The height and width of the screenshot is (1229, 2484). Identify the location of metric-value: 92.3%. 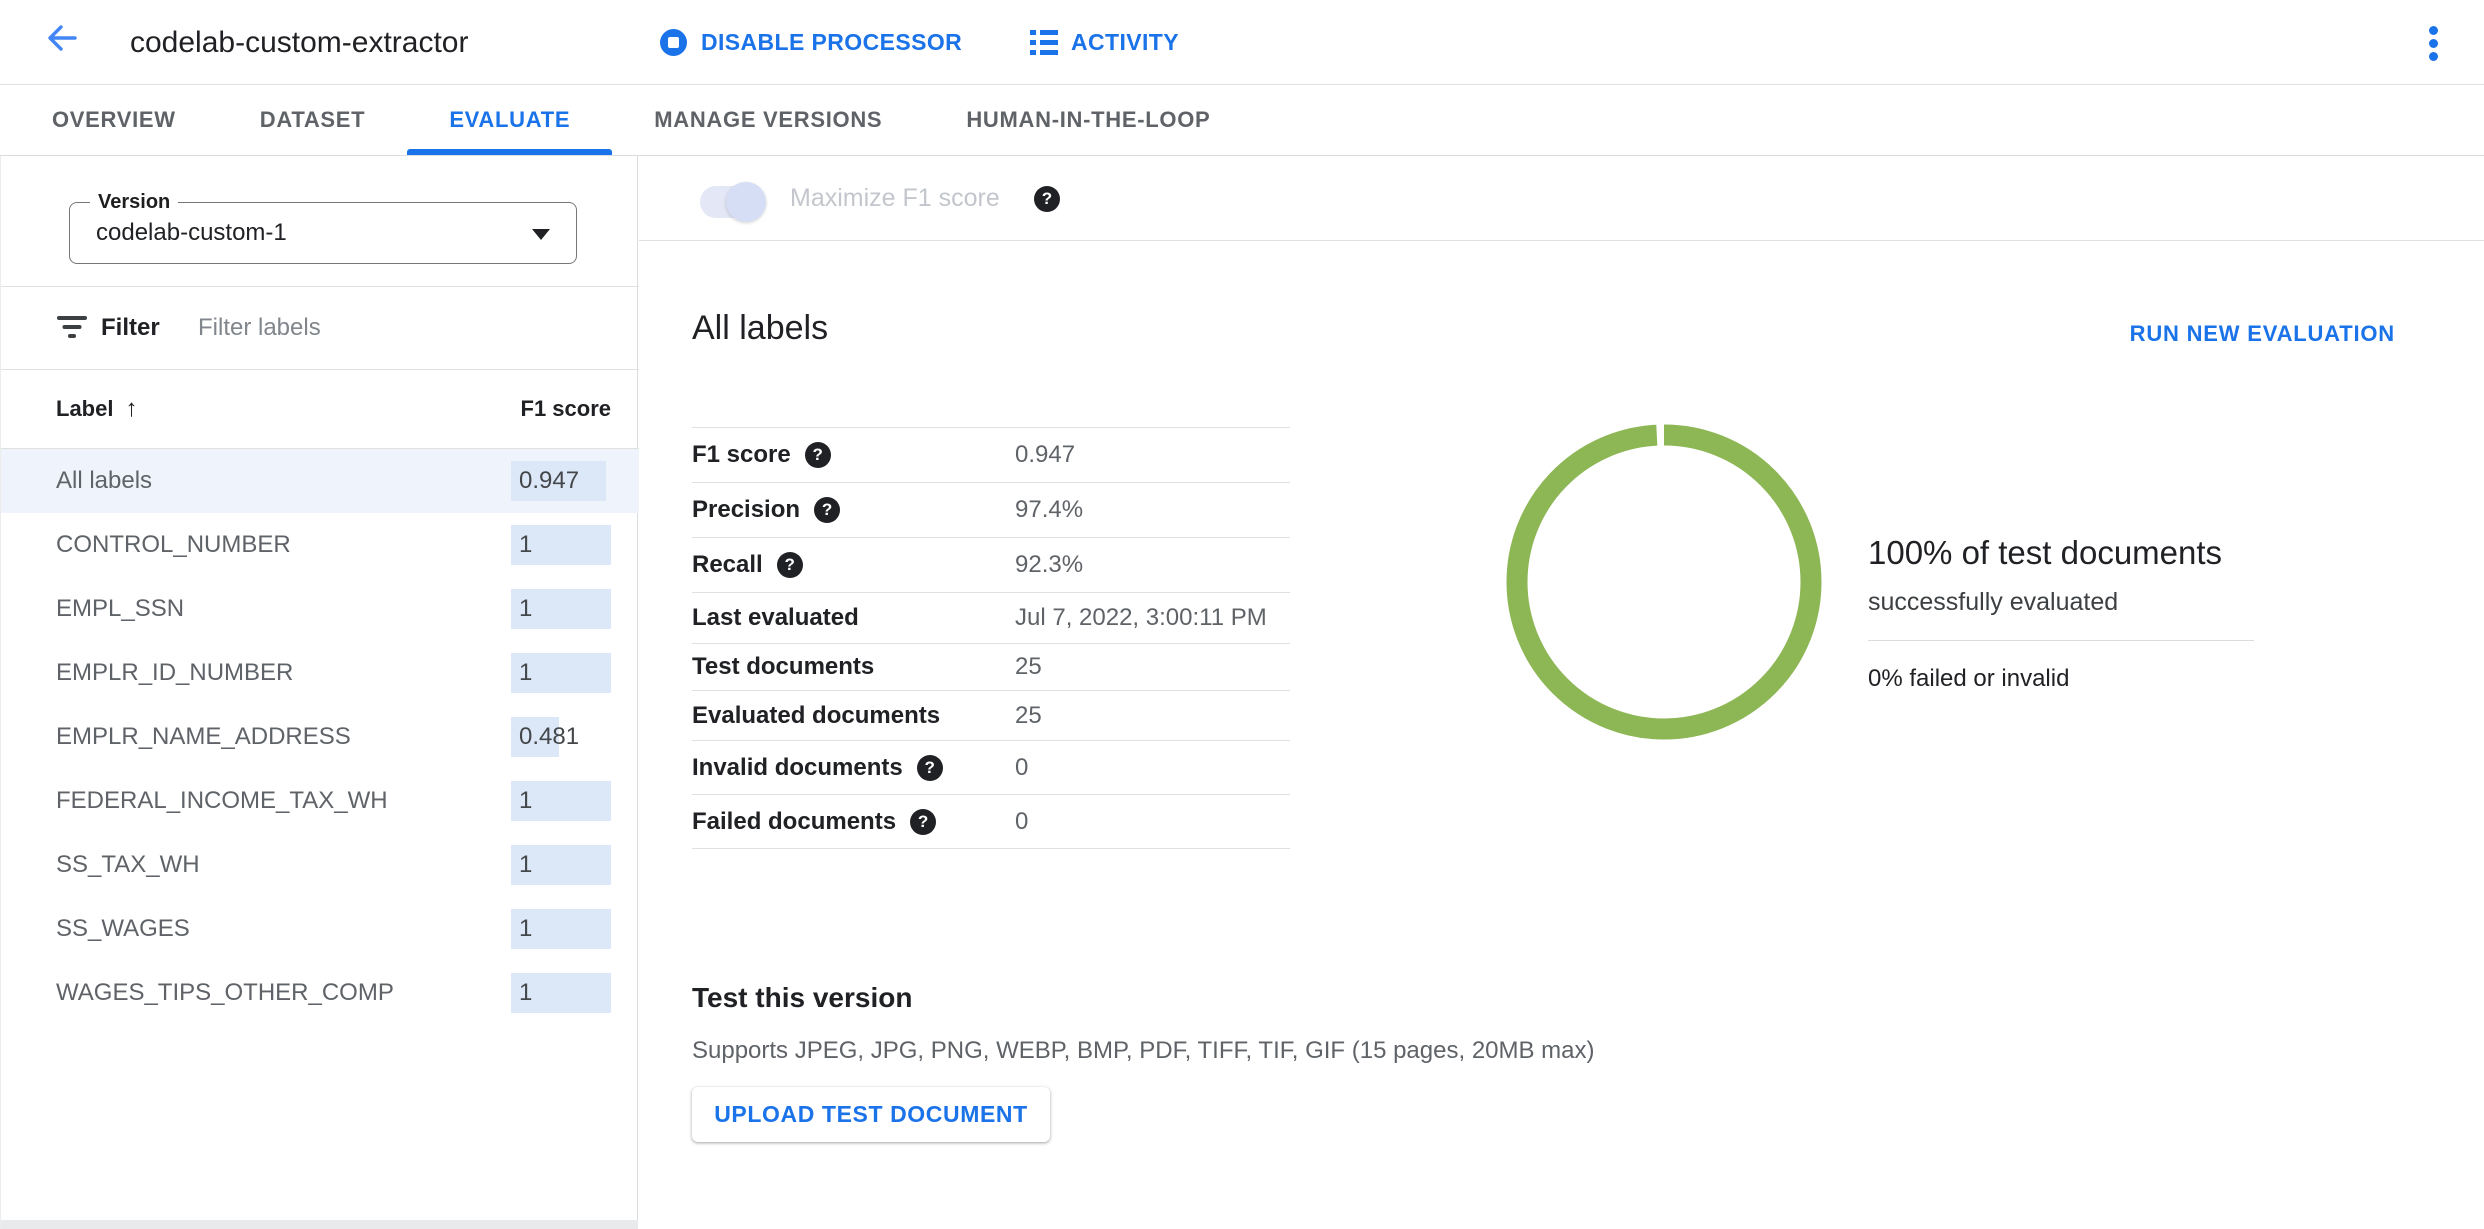
(1049, 564).